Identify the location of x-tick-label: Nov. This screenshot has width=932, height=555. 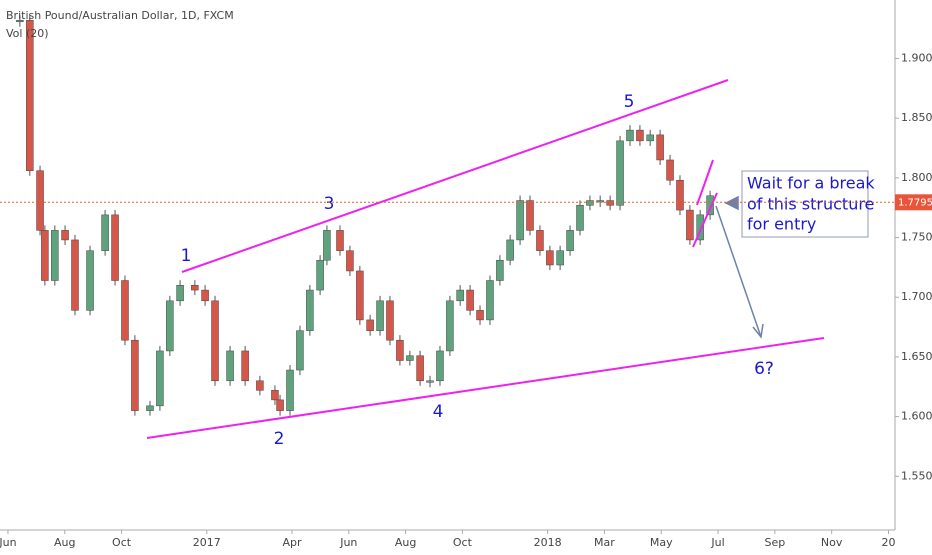
(832, 542).